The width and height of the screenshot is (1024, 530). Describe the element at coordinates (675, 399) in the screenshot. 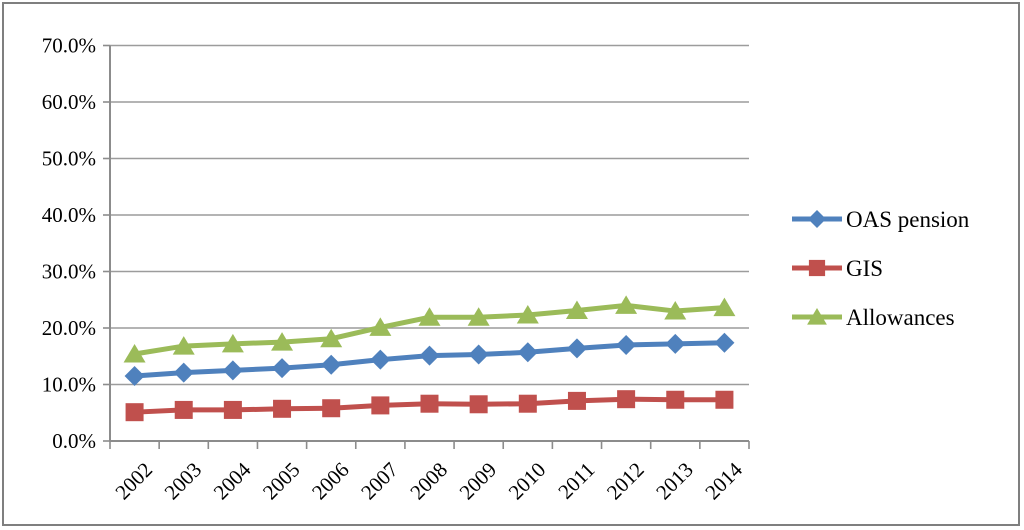

I see `marker-gis-2013` at that location.